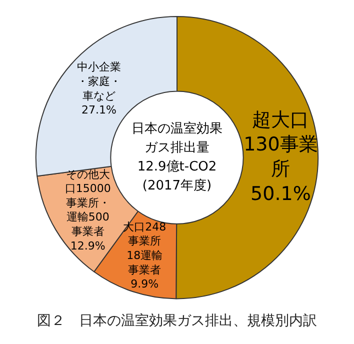 This screenshot has width=354, height=344. What do you see at coordinates (280, 193) in the screenshot?
I see `data-label: 50.1%` at bounding box center [280, 193].